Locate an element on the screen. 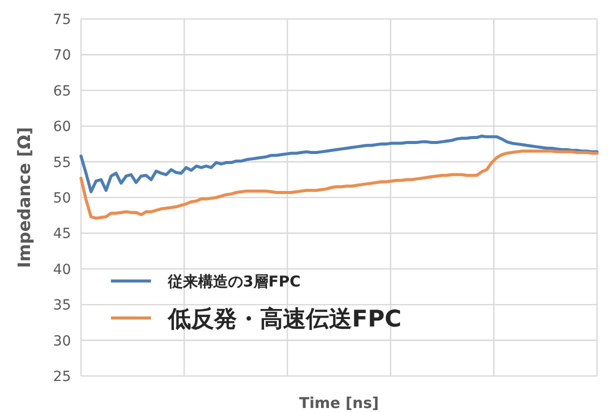 This screenshot has height=412, width=611. ytick: 35 is located at coordinates (62, 306).